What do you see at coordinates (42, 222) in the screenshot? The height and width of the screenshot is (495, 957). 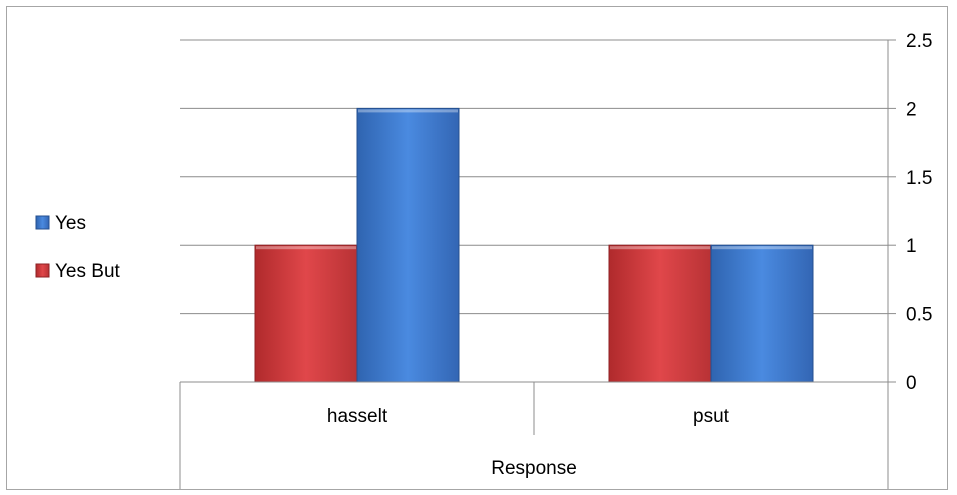 I see `legend-swatch-yes` at bounding box center [42, 222].